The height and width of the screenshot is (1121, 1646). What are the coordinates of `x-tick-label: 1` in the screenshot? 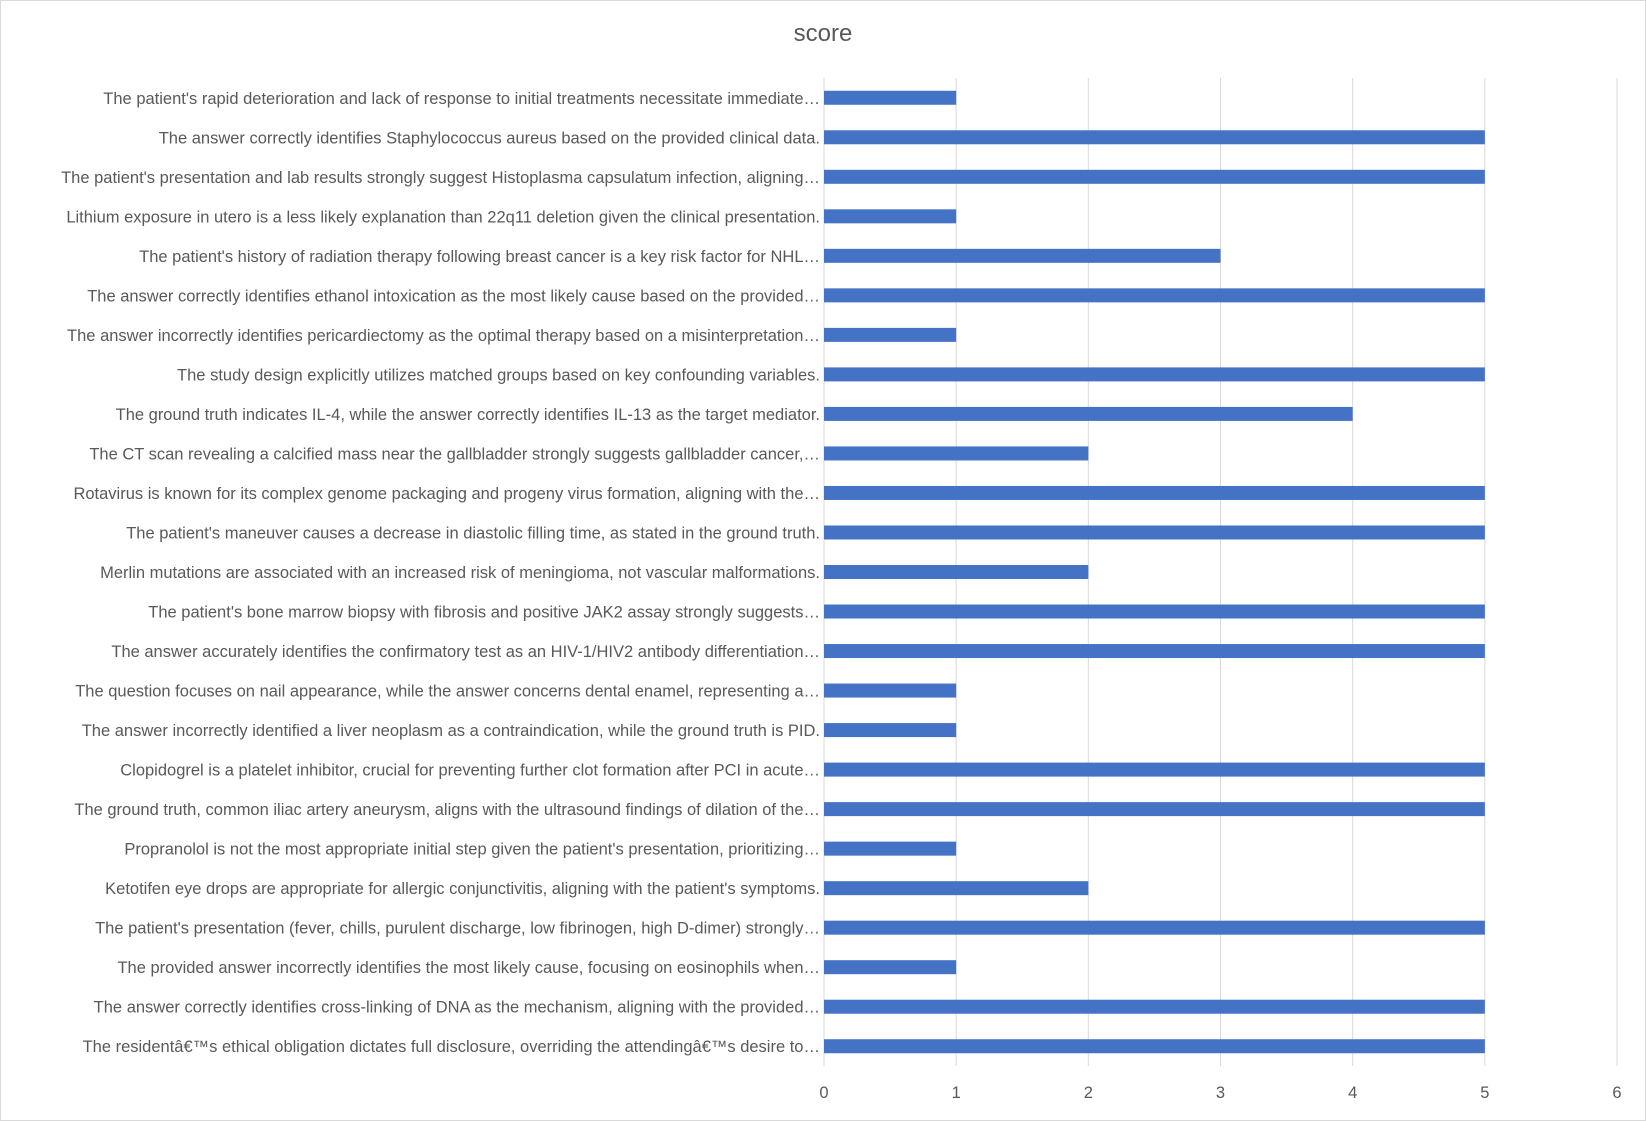 It's located at (956, 1093).